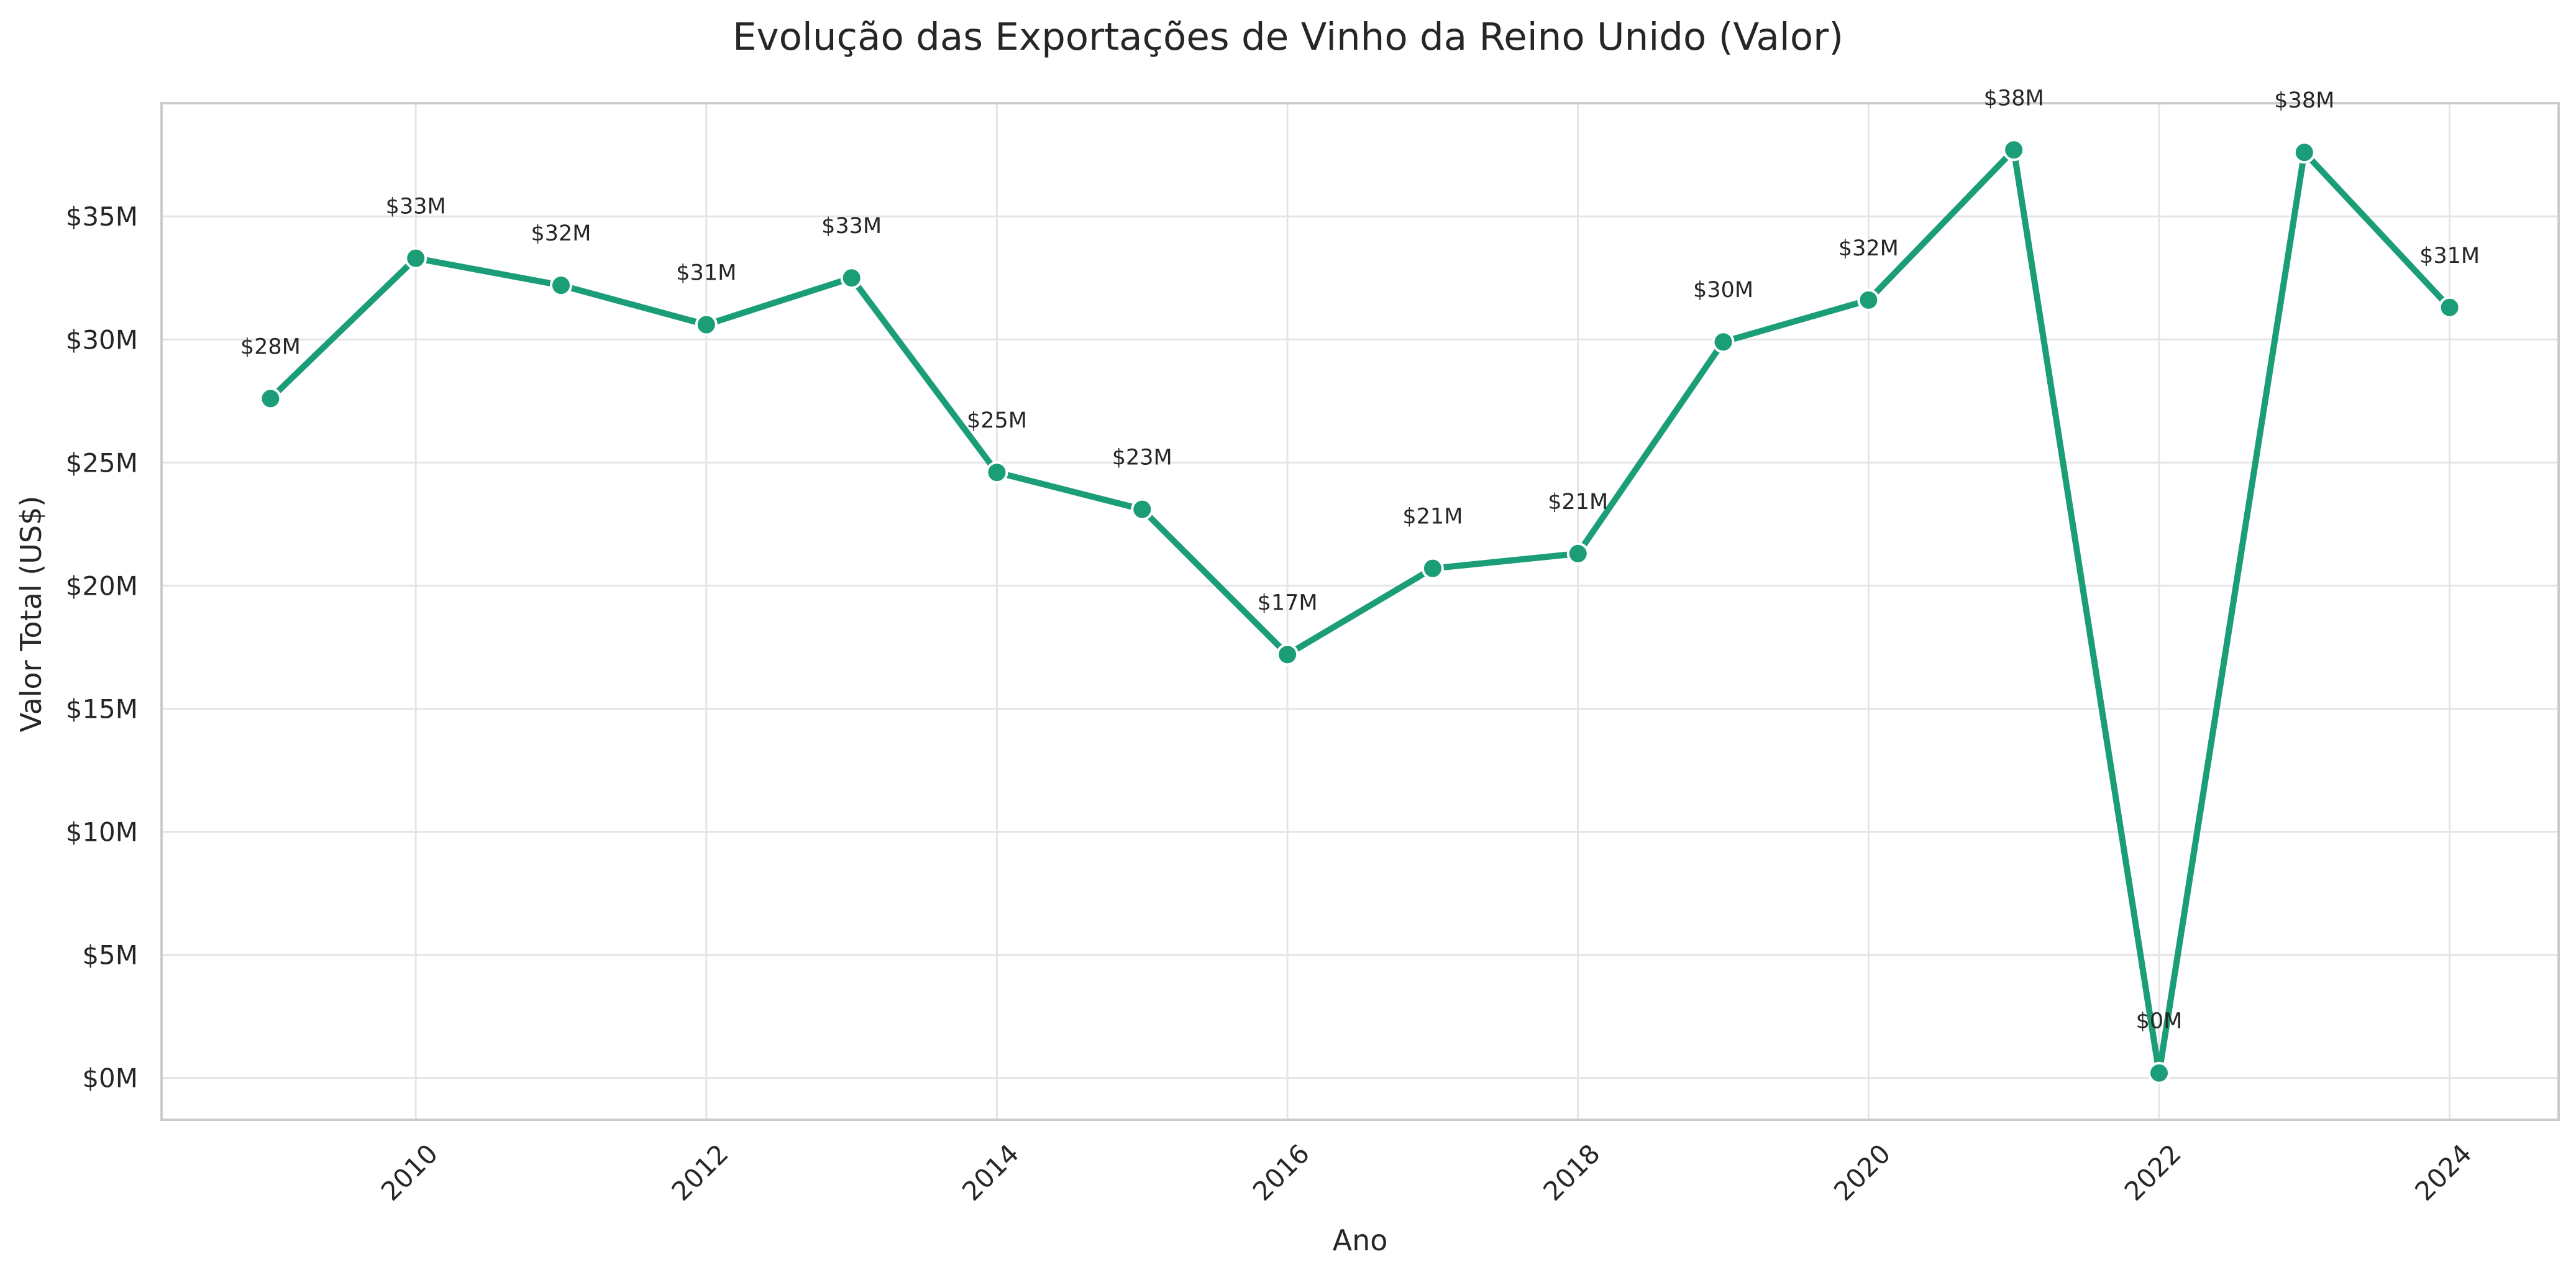 Image resolution: width=2576 pixels, height=1277 pixels. I want to click on y-tick-label: $30M, so click(102, 339).